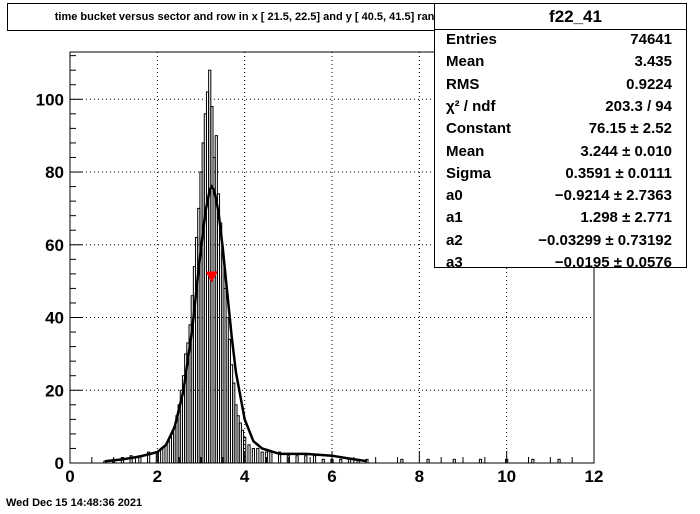 The image size is (700, 514). I want to click on x-tick-label: 2, so click(157, 476).